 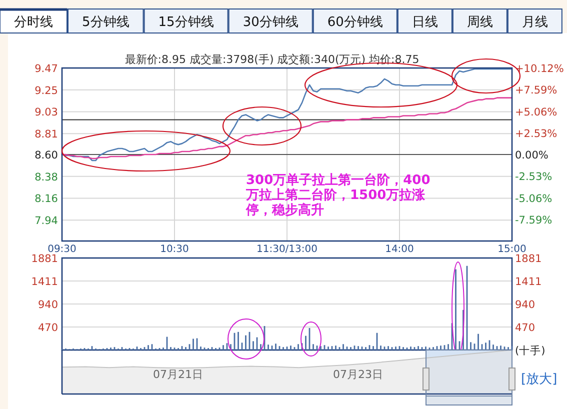 I want to click on annotation: 300万单子拉上第一台阶，400万拉上第二台阶，1500万拉涨停，稳步高升, so click(x=337, y=195).